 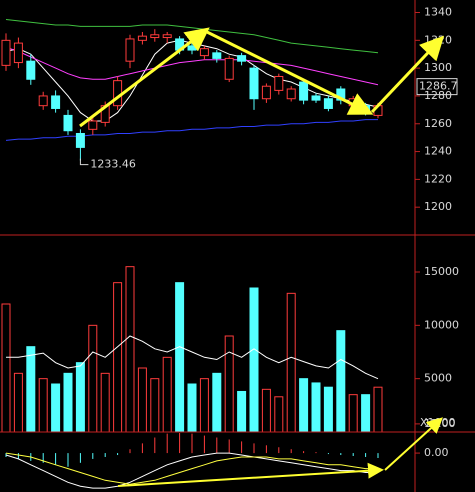 I want to click on y-tick-label: 1240, so click(x=438, y=151).